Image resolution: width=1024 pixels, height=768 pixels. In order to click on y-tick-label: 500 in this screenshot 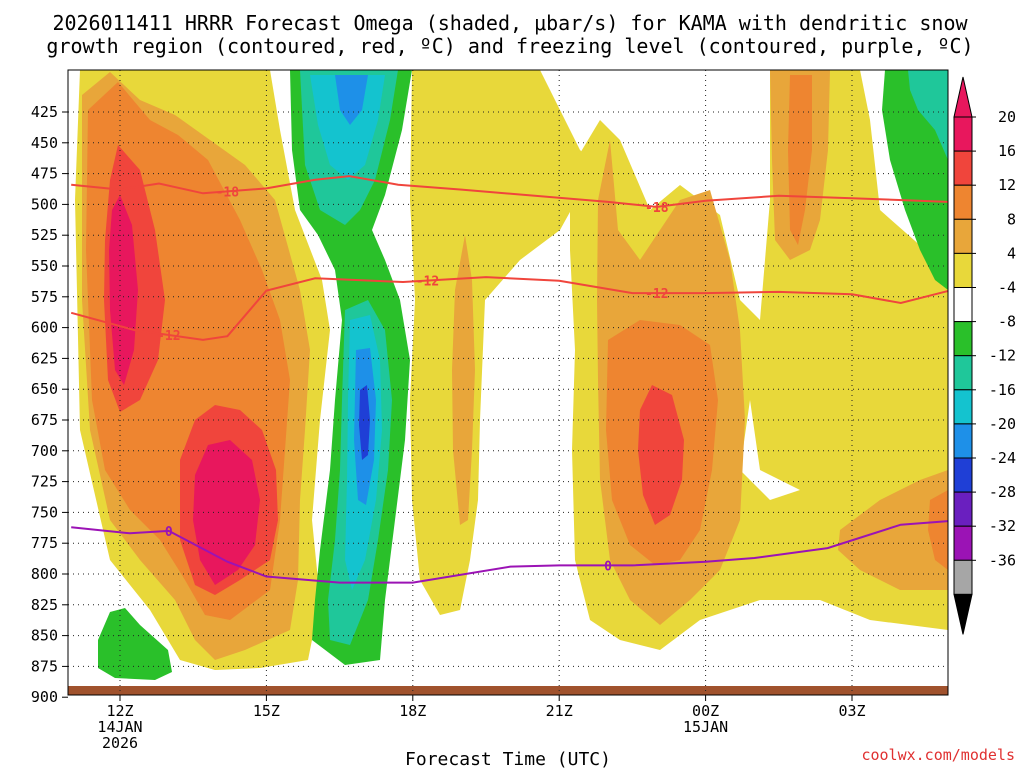, I will do `click(44, 204)`.